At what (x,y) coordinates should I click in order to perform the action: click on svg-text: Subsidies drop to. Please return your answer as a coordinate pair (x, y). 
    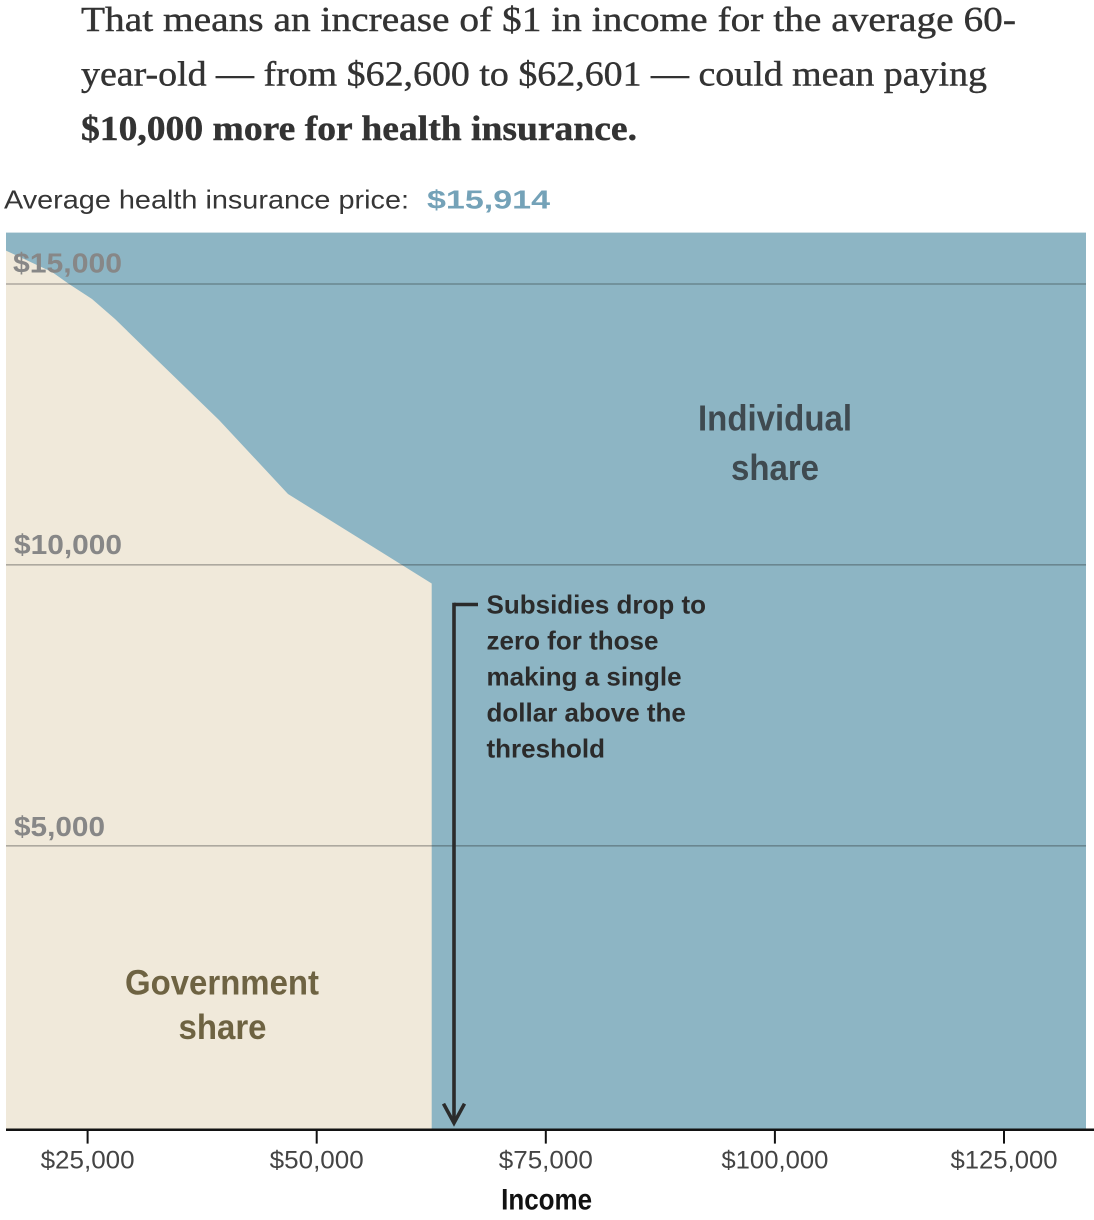
    Looking at the image, I should click on (597, 605).